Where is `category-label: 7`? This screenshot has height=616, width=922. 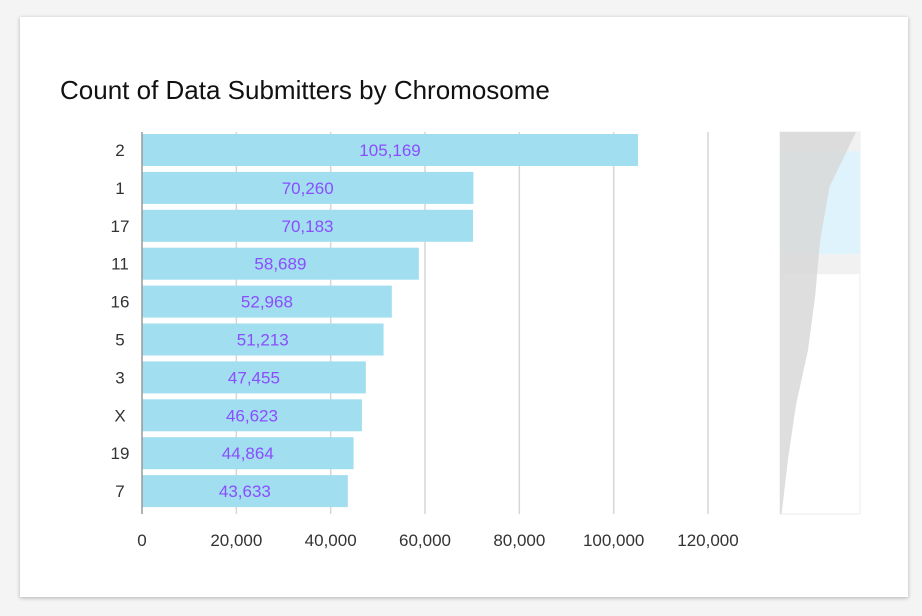
category-label: 7 is located at coordinates (119, 491).